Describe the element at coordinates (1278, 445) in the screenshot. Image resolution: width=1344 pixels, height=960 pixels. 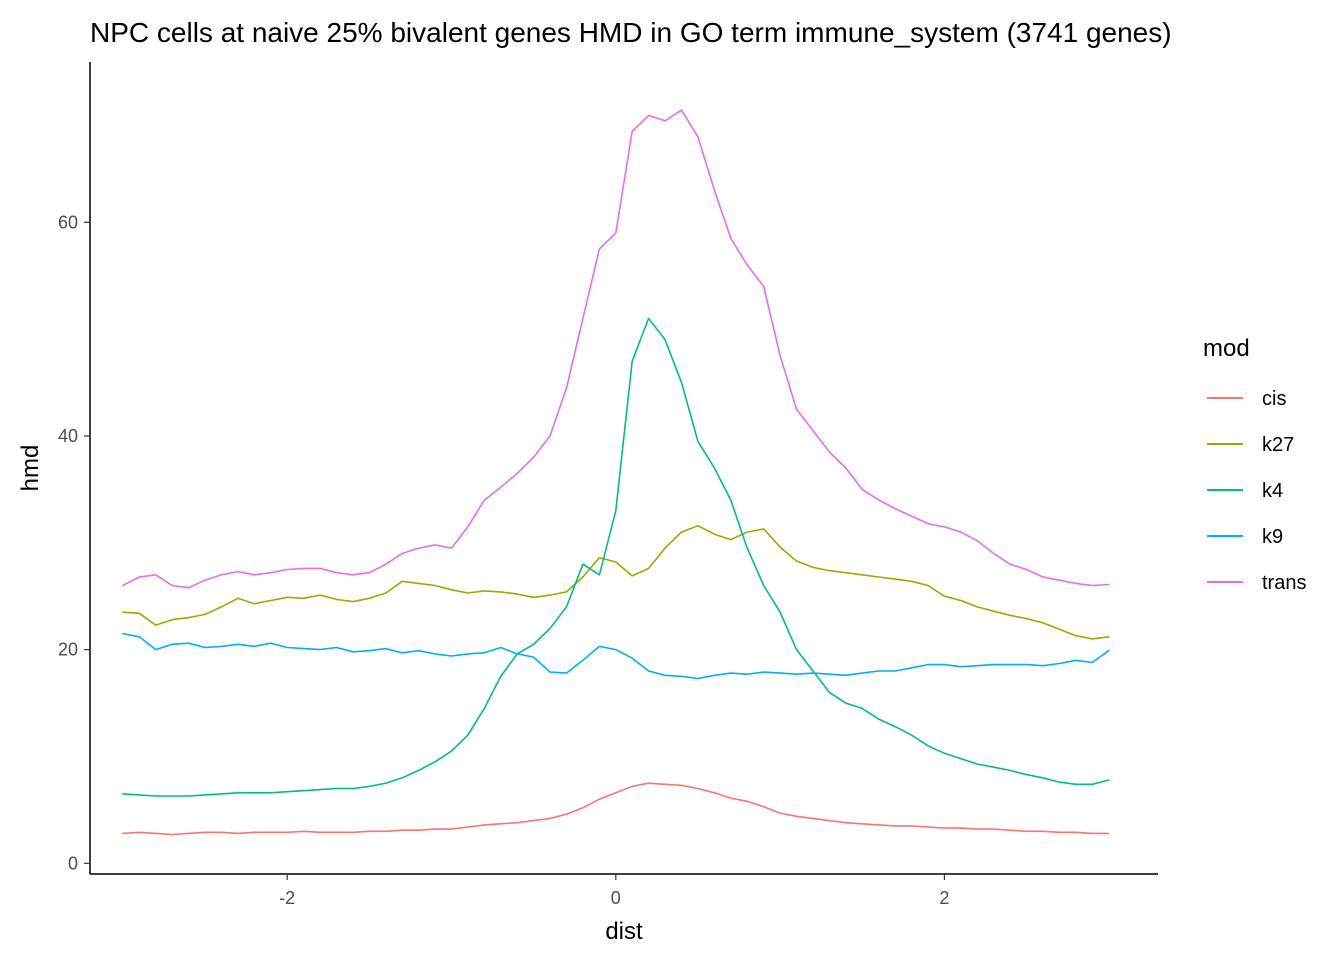
I see `legend-label-k27: k27` at that location.